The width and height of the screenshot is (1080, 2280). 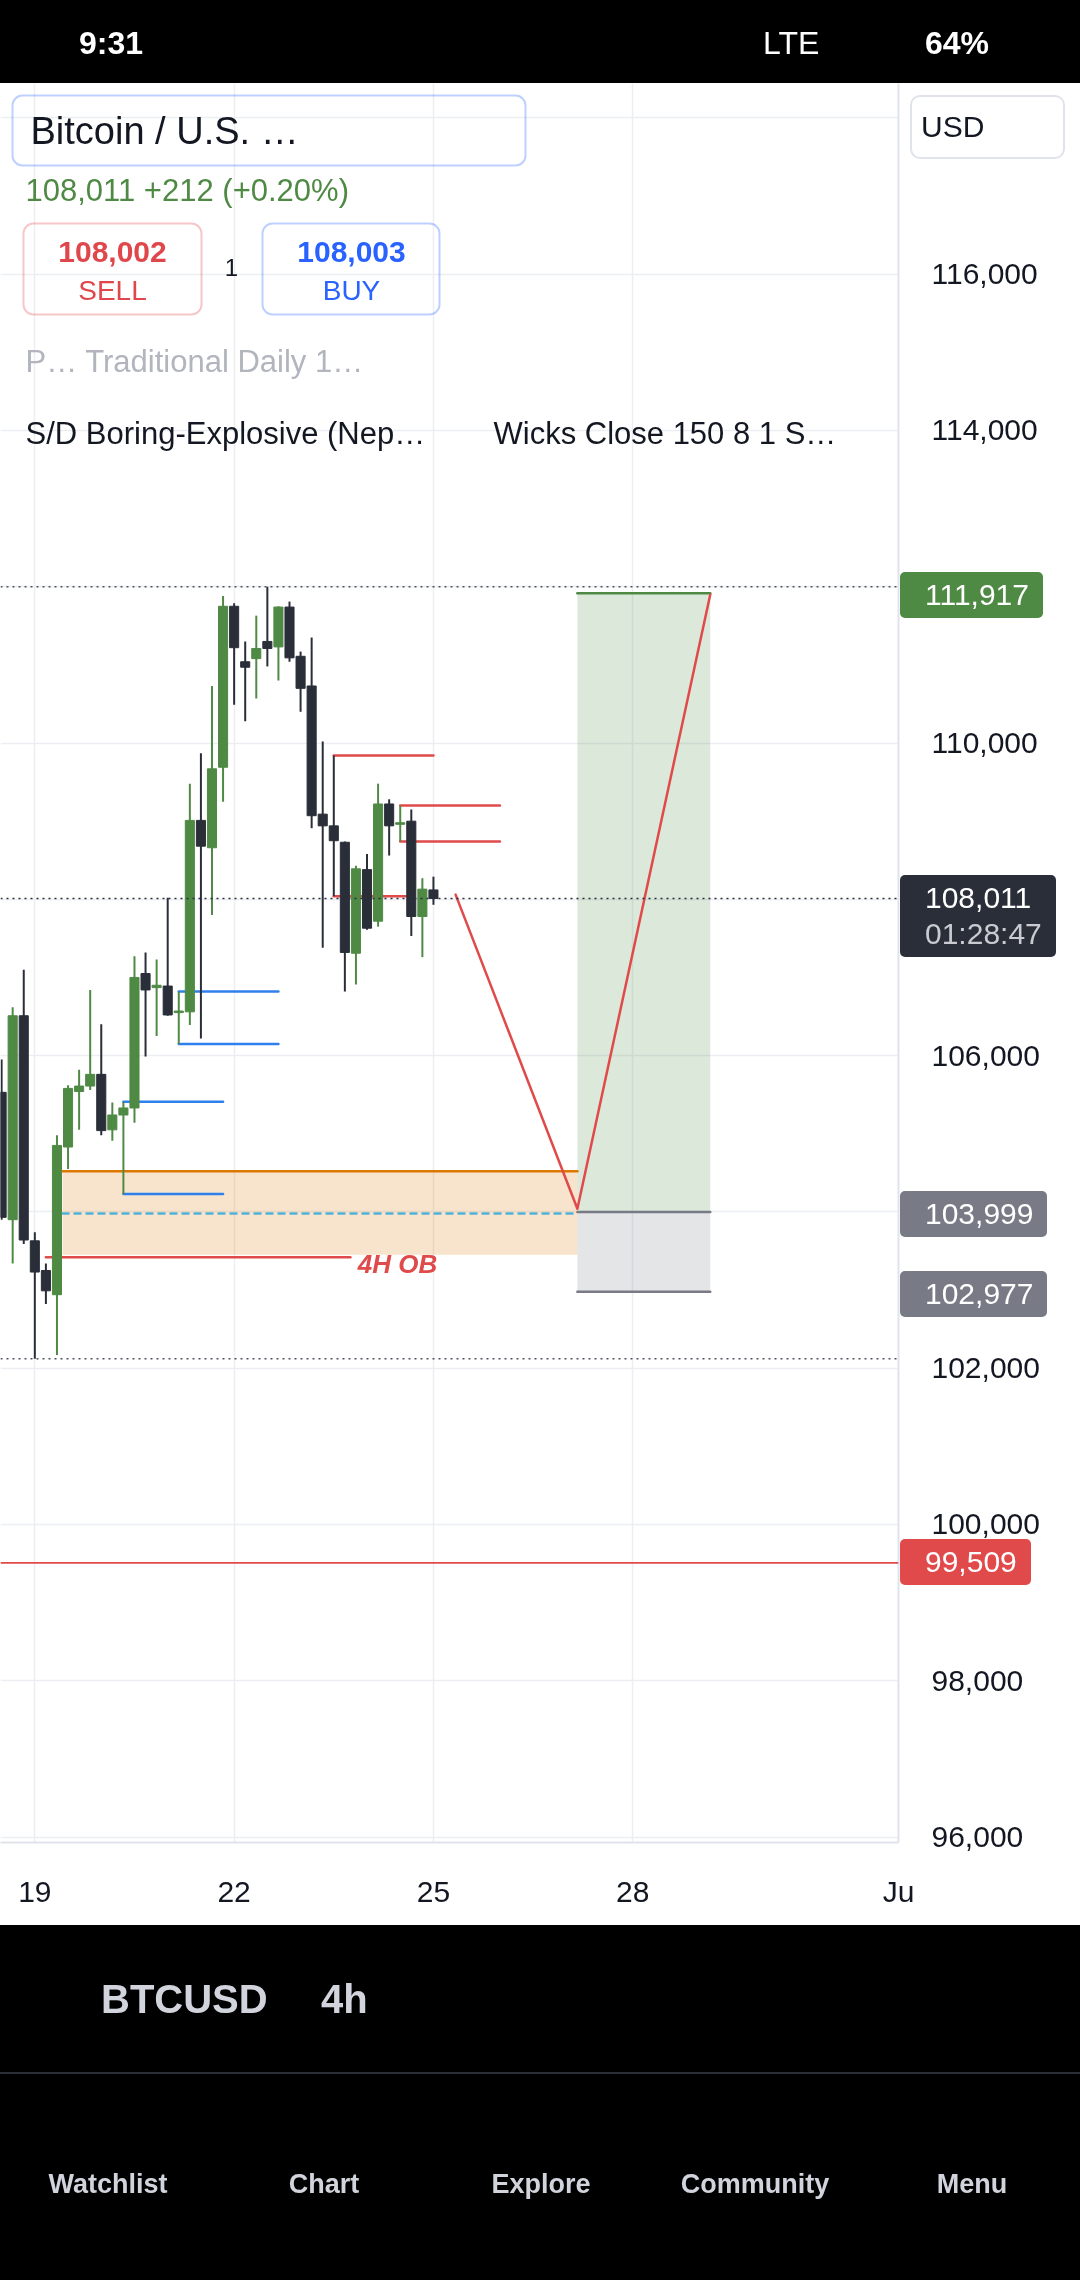 What do you see at coordinates (979, 1294) in the screenshot?
I see `text: 102,977` at bounding box center [979, 1294].